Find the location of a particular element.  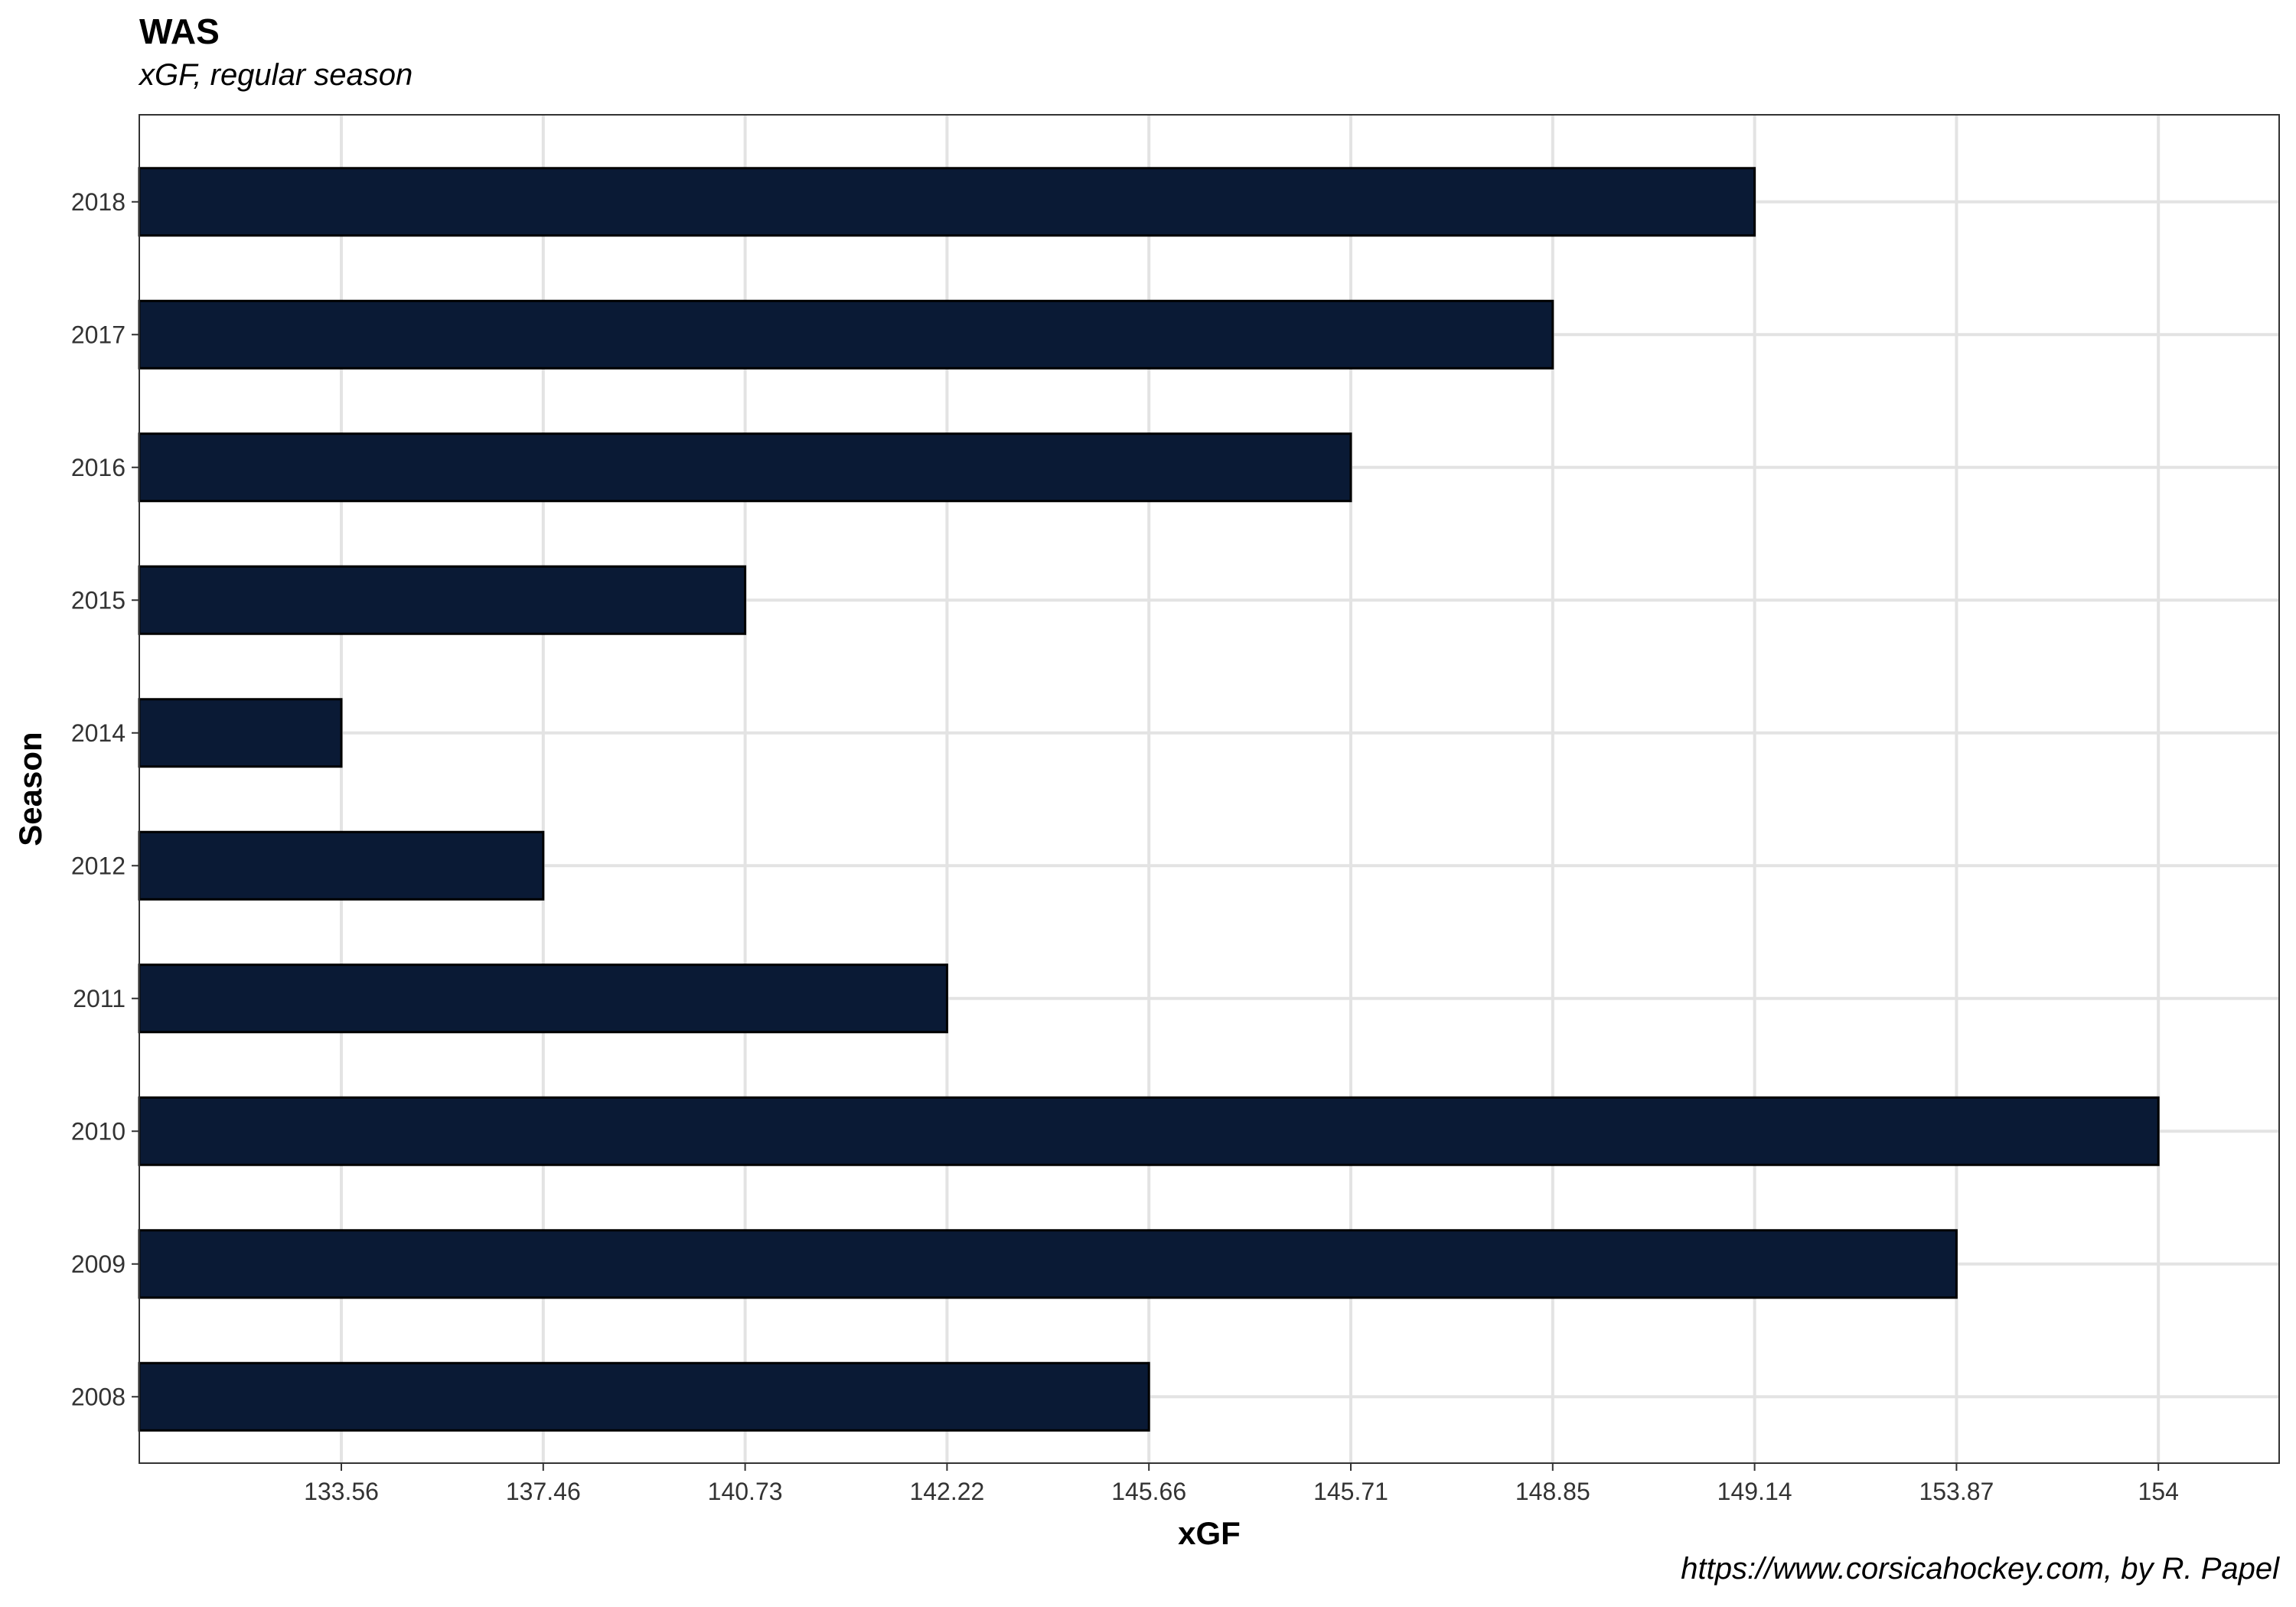

chart-title: WAS is located at coordinates (179, 31).